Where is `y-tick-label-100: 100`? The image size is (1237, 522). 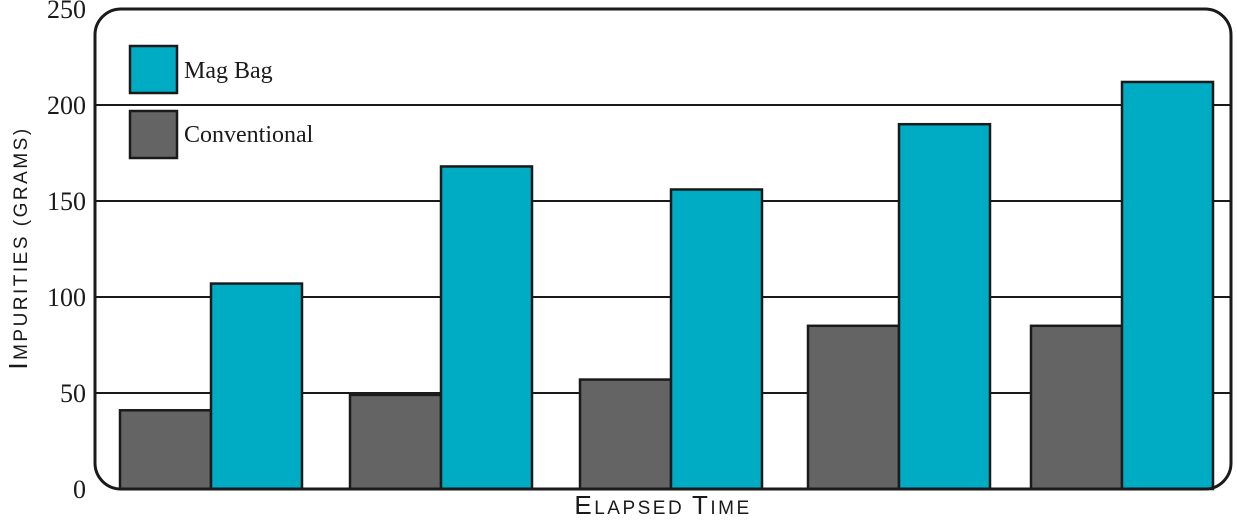 y-tick-label-100: 100 is located at coordinates (66, 297).